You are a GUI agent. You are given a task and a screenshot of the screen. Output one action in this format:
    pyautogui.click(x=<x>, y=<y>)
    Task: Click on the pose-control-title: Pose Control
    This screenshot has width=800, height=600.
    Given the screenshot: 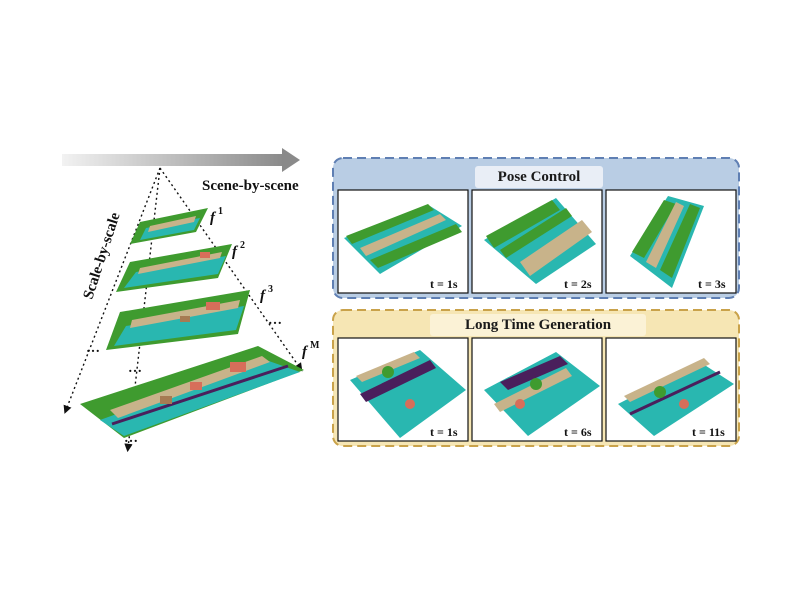 What is the action you would take?
    pyautogui.click(x=539, y=177)
    